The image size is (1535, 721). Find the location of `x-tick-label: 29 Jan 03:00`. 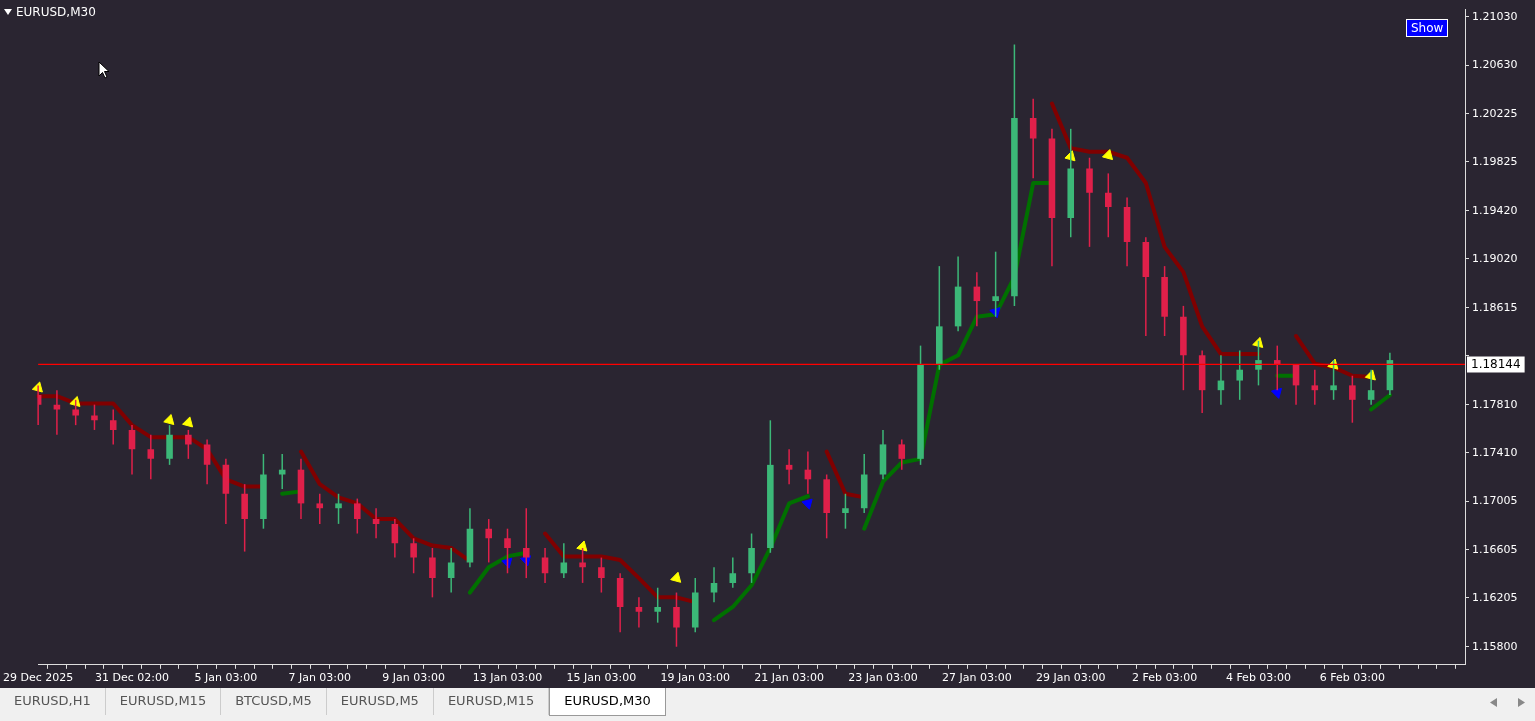

x-tick-label: 29 Jan 03:00 is located at coordinates (1070, 678).